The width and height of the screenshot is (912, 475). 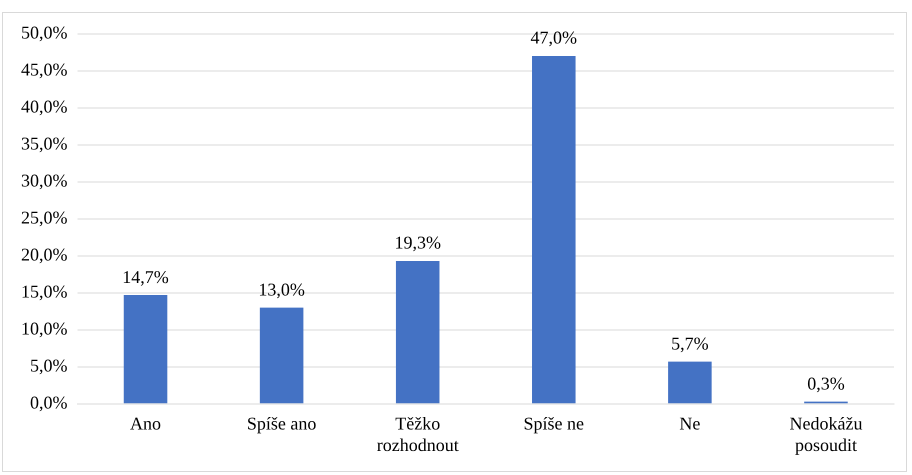 I want to click on data-label: 19,3%, so click(x=417, y=242).